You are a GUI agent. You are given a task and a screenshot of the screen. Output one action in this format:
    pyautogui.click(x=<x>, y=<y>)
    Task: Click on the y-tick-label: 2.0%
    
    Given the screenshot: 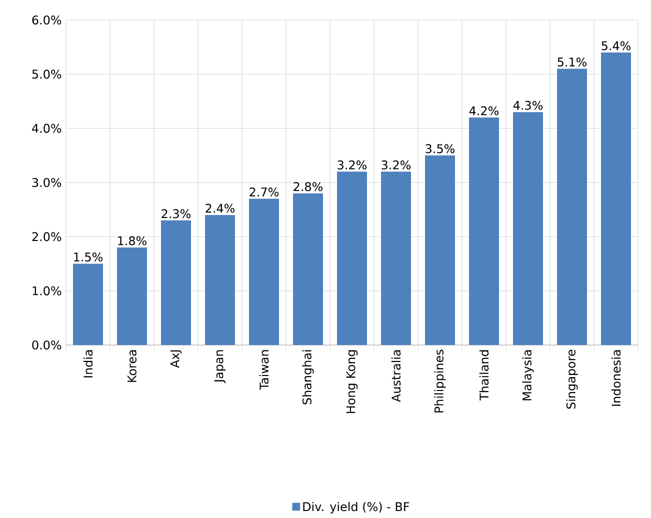 What is the action you would take?
    pyautogui.click(x=47, y=237)
    